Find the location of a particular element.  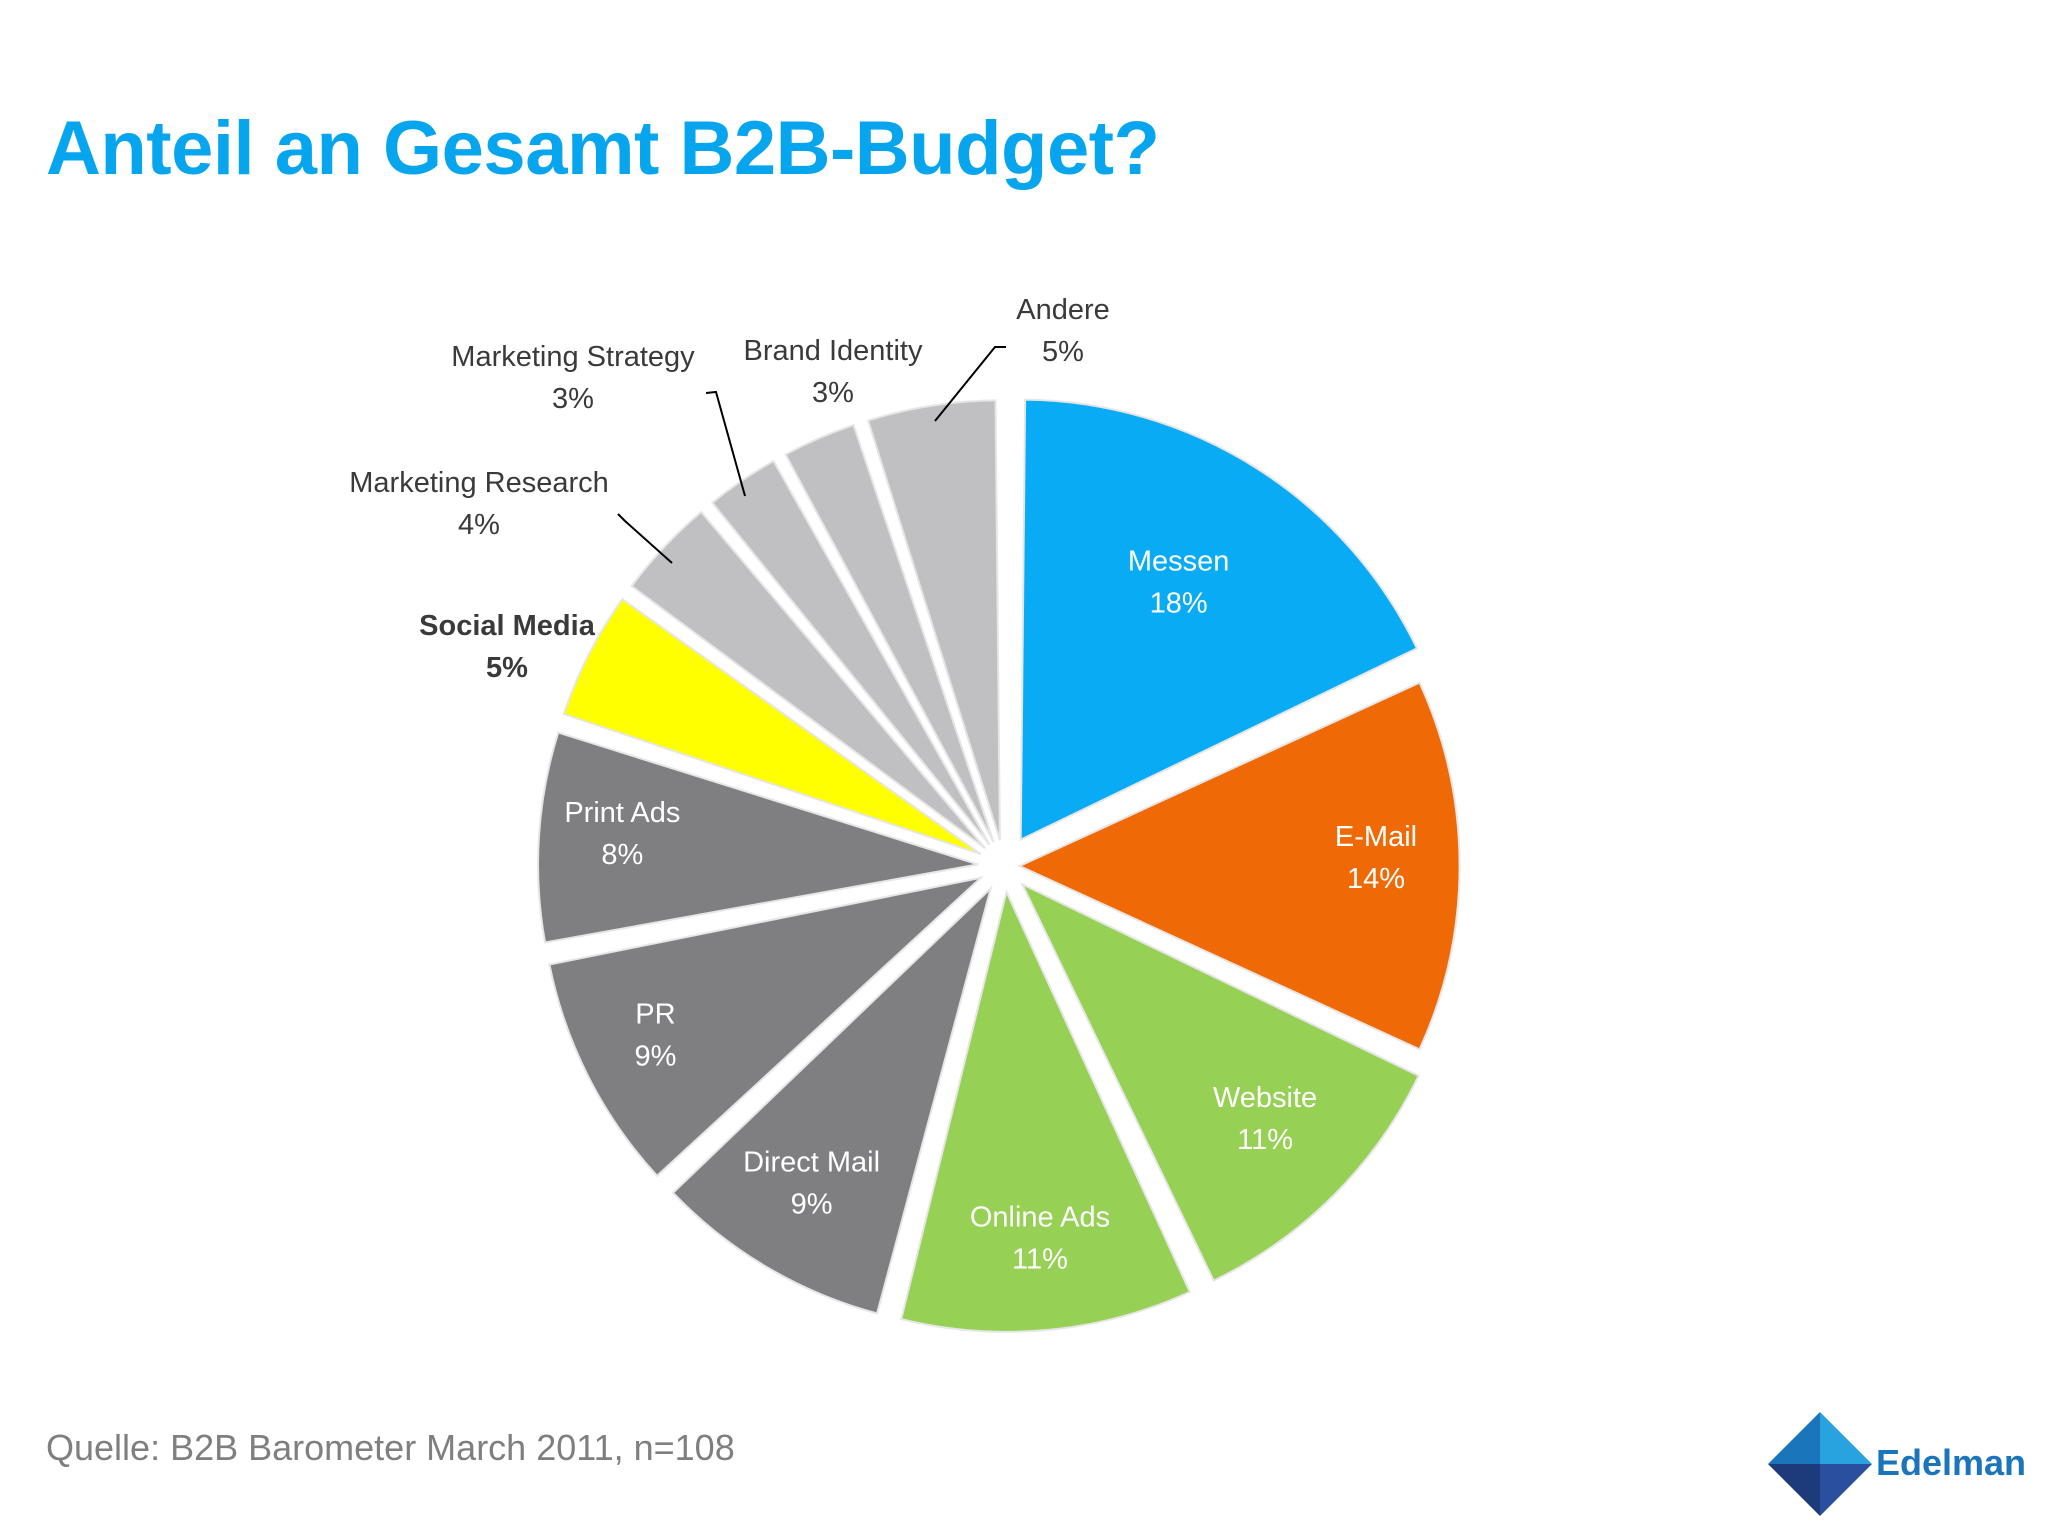

leader-line-marketing-research is located at coordinates (645, 538).